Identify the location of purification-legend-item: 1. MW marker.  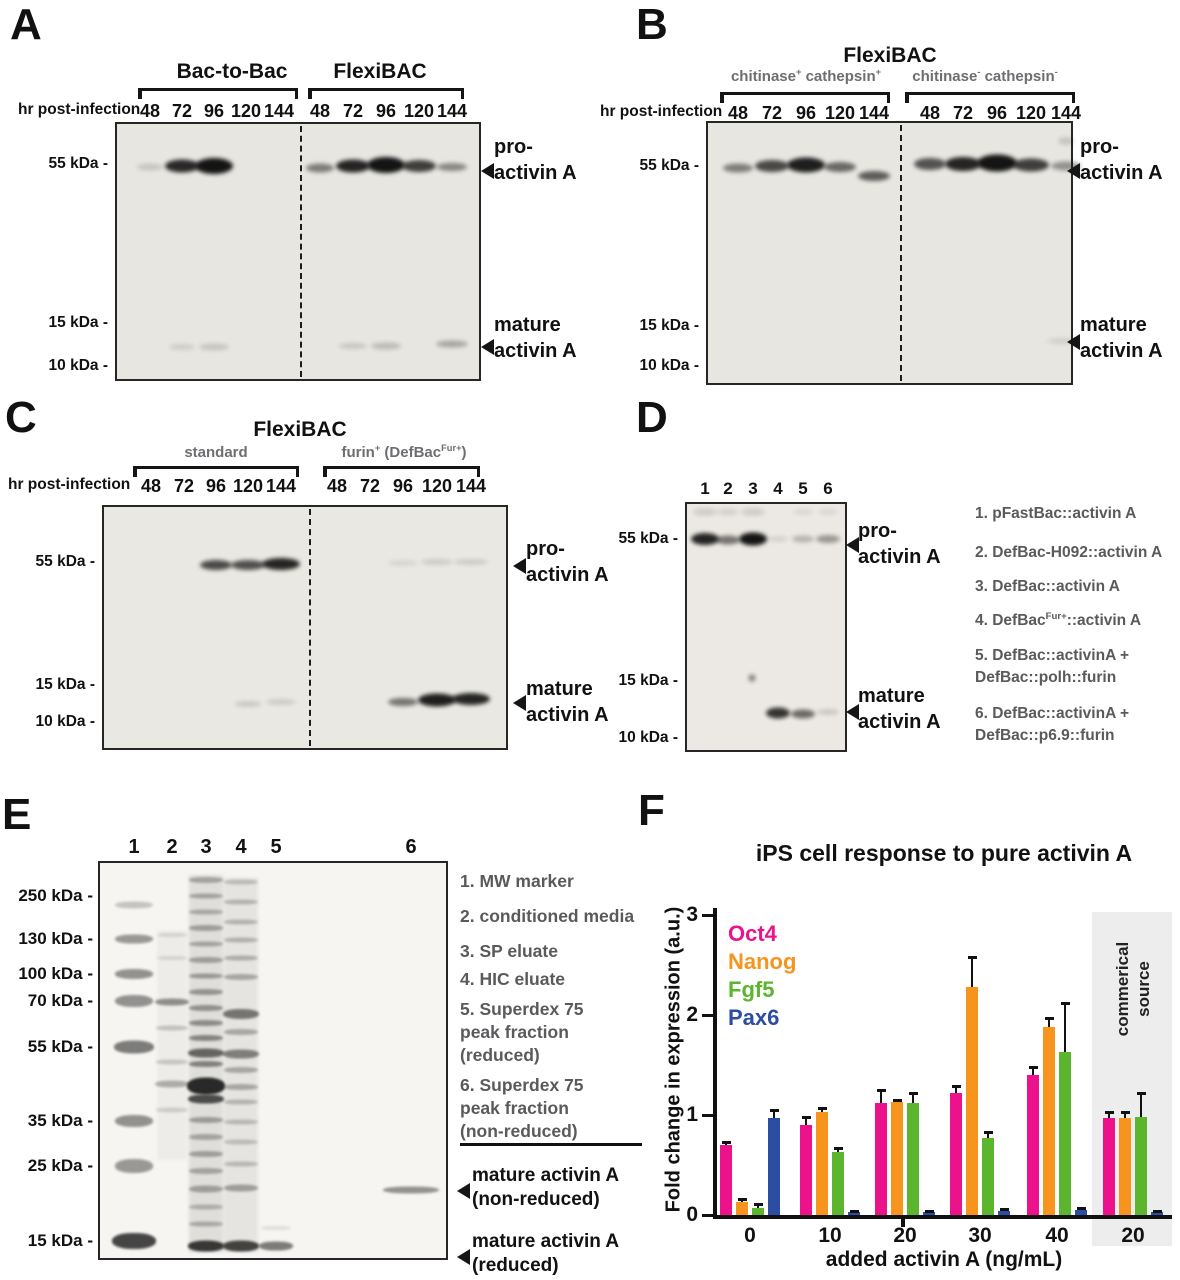
(517, 881).